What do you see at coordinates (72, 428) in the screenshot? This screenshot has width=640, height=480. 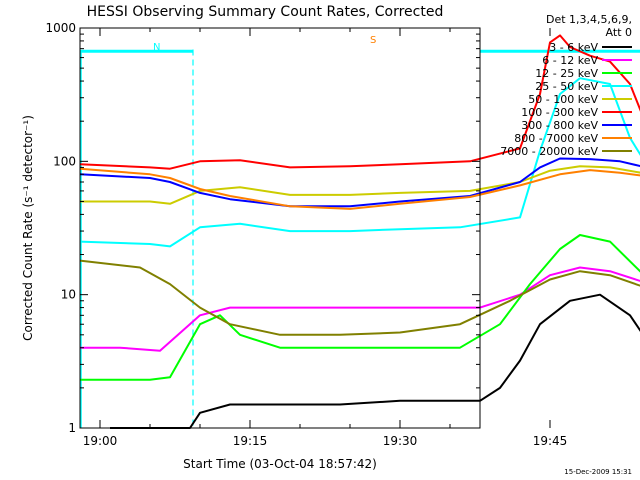 I see `y-tick-label-0: 1` at bounding box center [72, 428].